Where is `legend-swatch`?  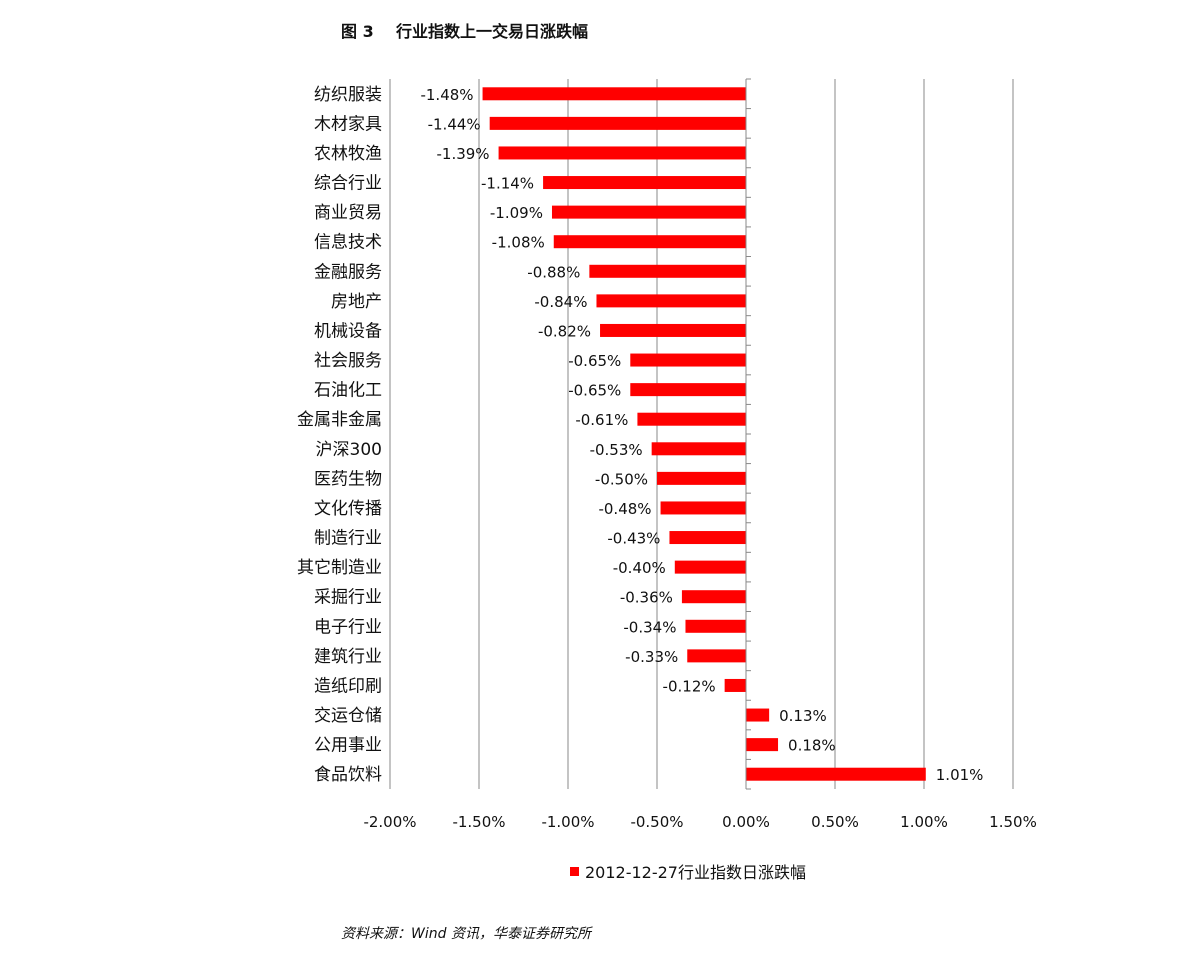
legend-swatch is located at coordinates (574, 871).